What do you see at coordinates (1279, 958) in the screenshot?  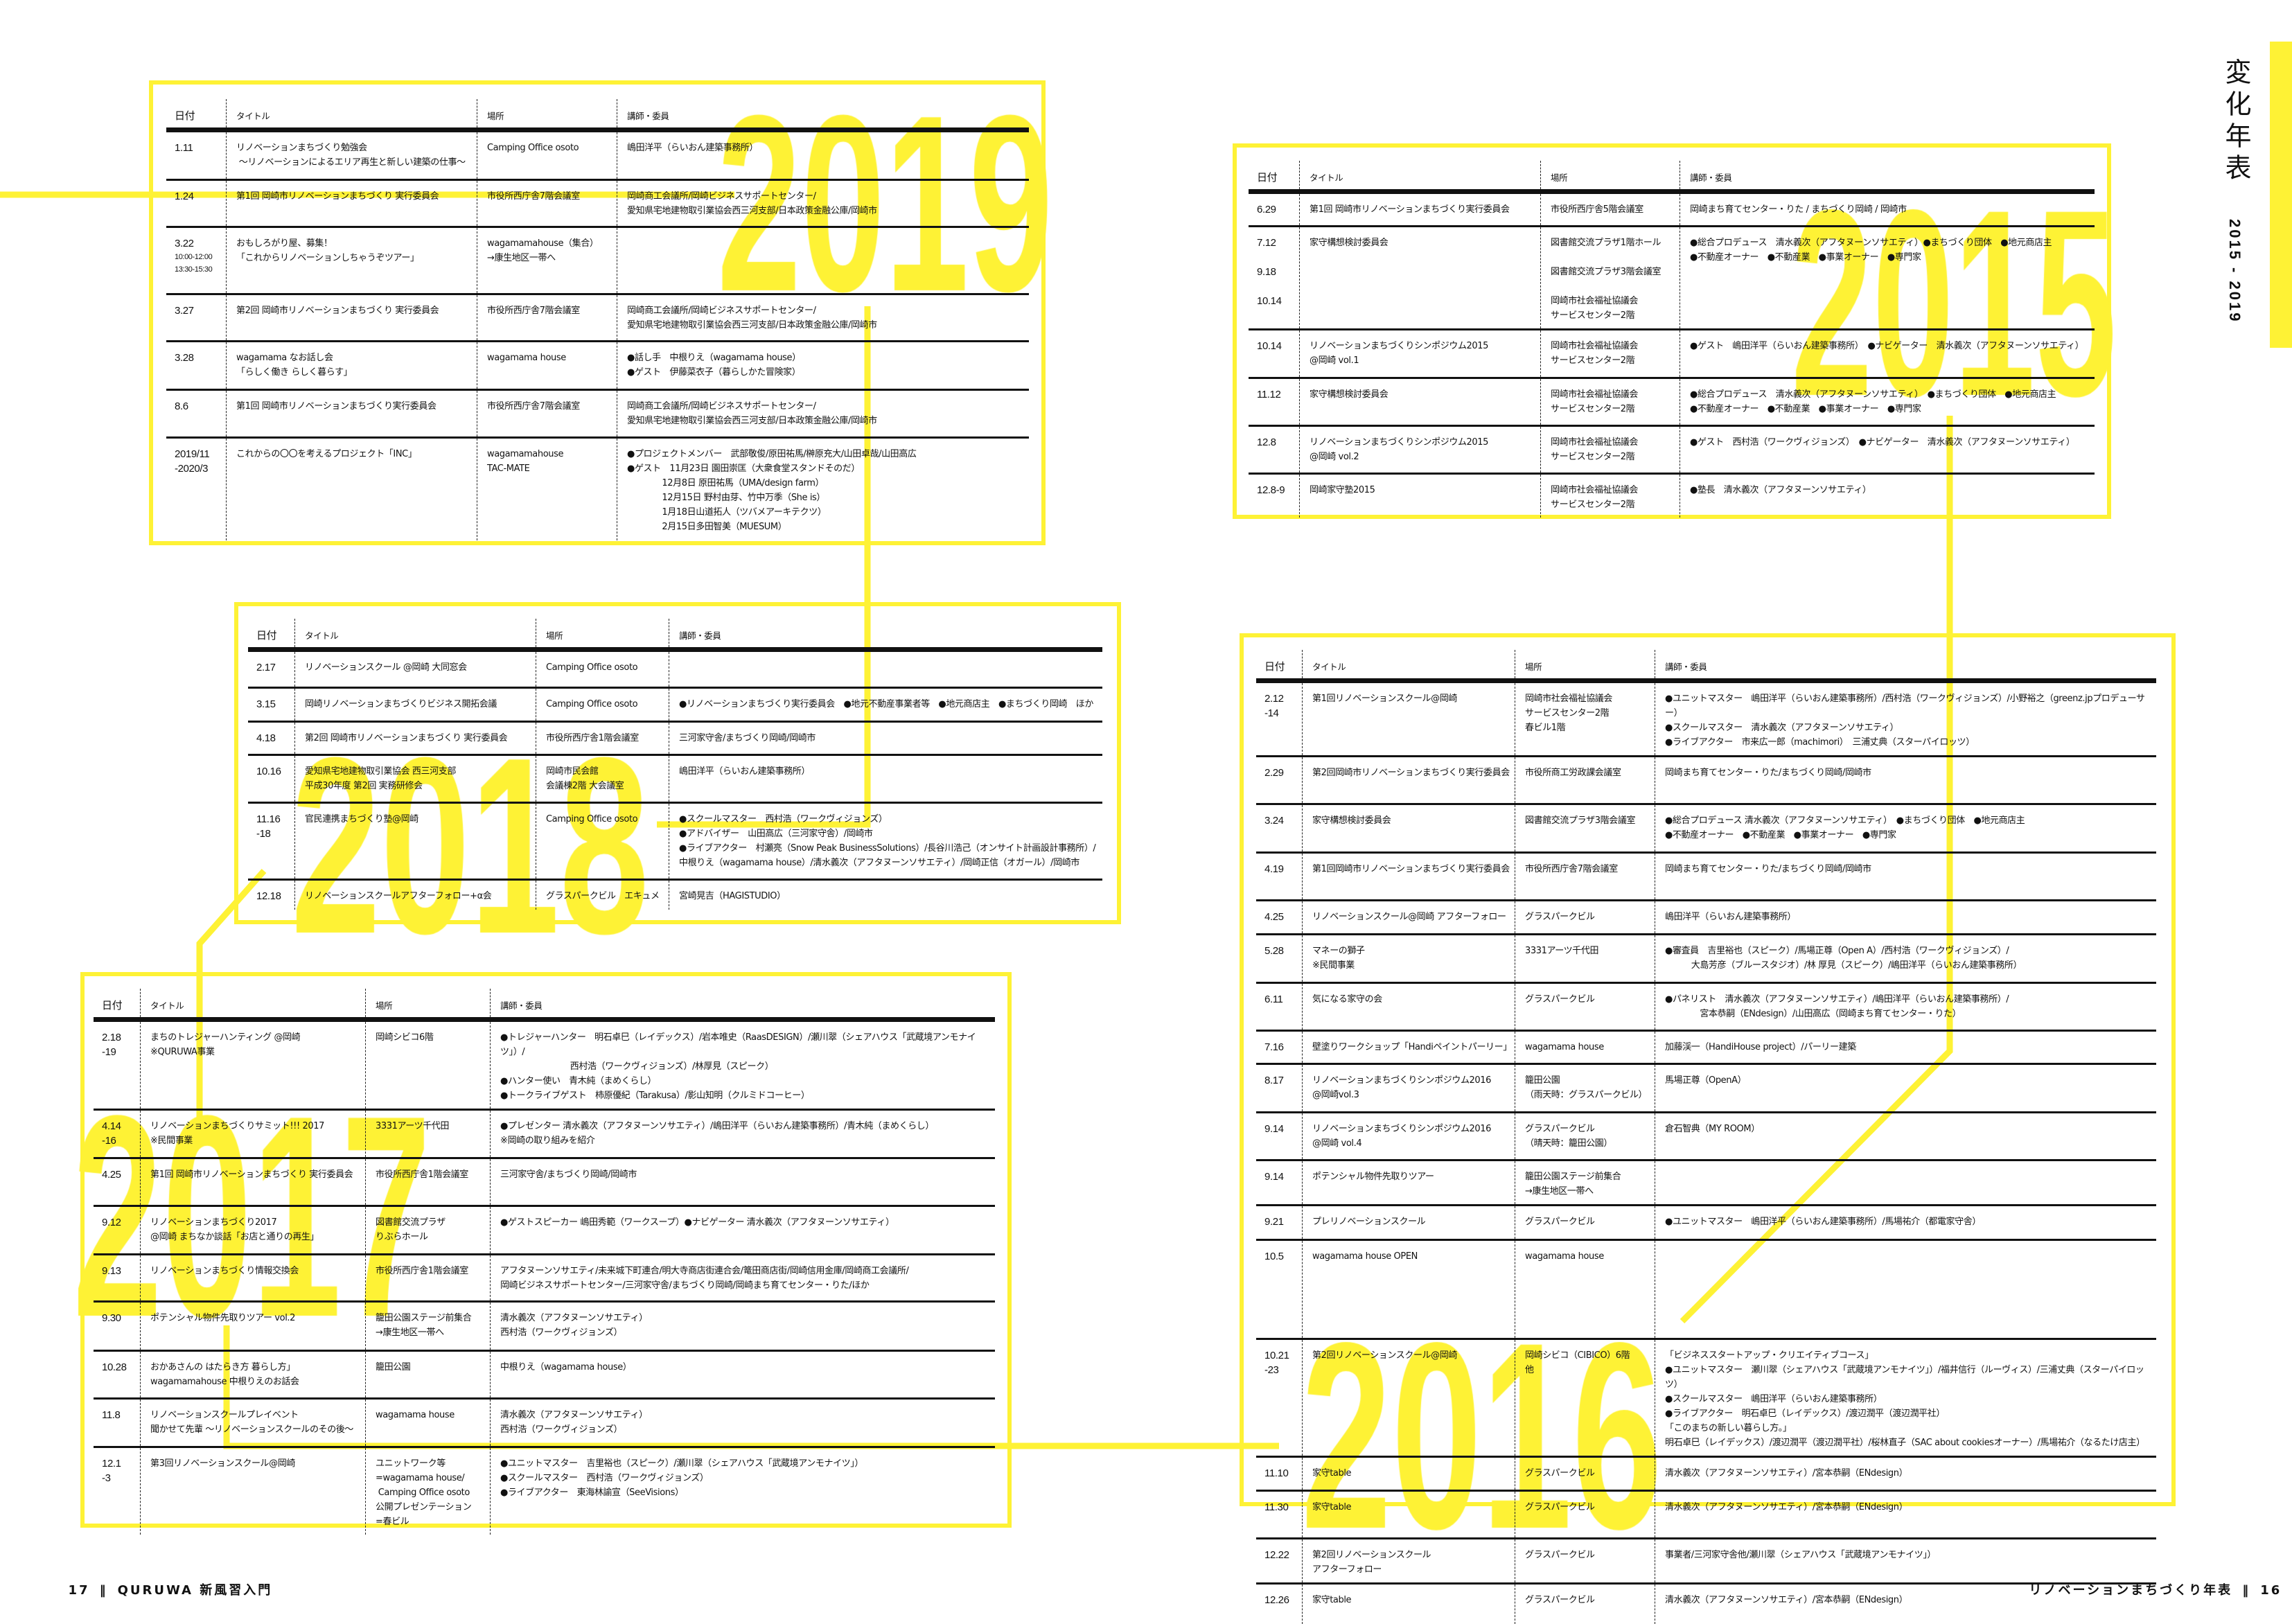 I see `date-cell: 5.28` at bounding box center [1279, 958].